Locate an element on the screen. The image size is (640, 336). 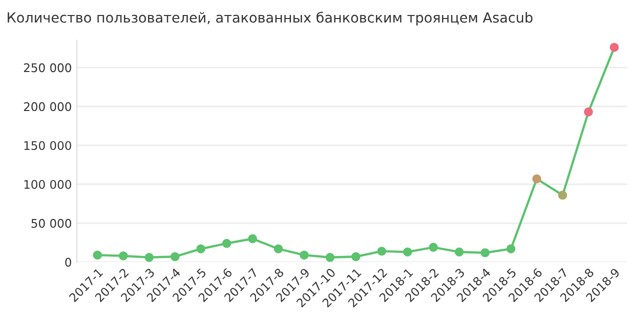
y-tick-label: 100 000 is located at coordinates (48, 184).